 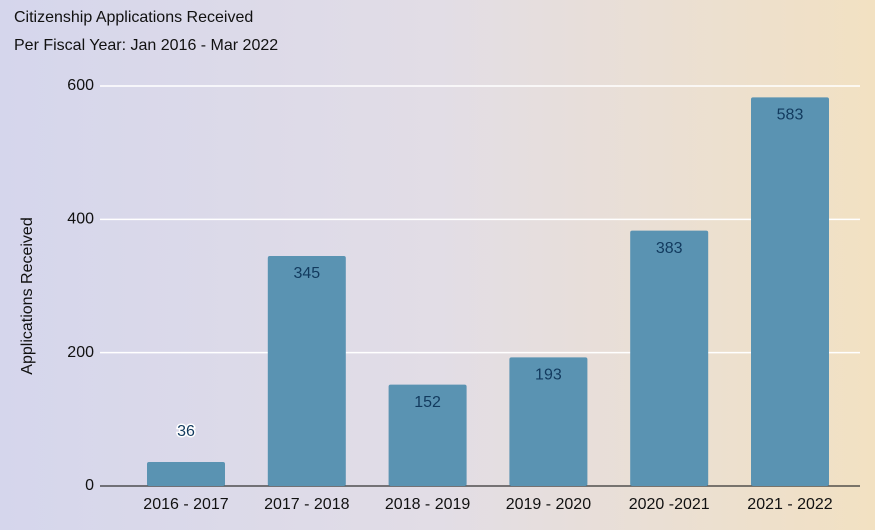 What do you see at coordinates (428, 504) in the screenshot?
I see `x-tick-label: 2018 - 2019` at bounding box center [428, 504].